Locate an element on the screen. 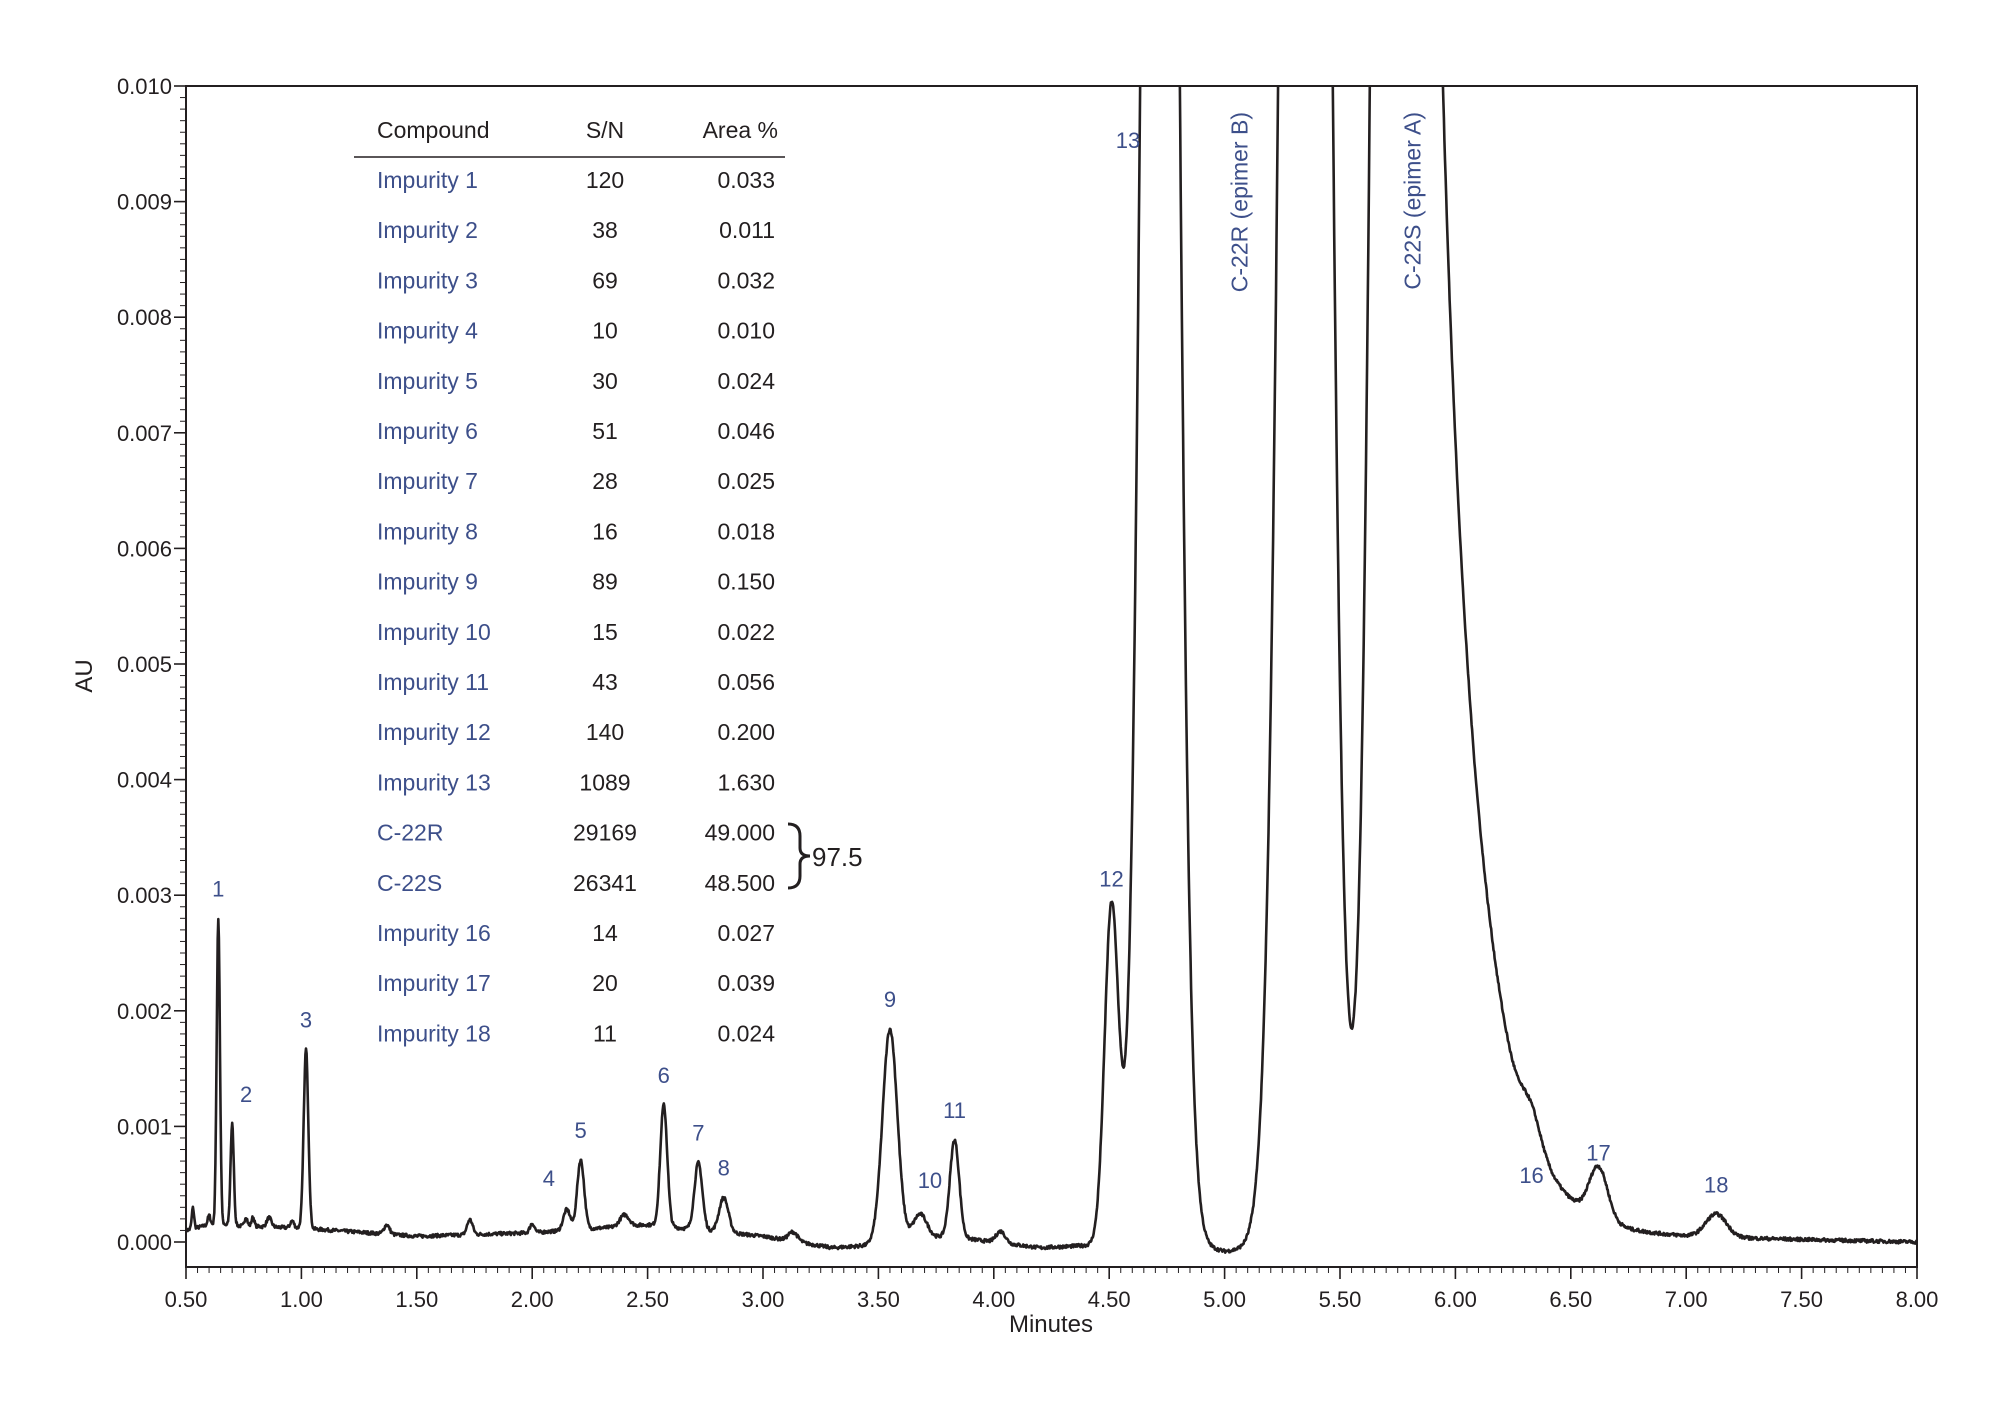 The height and width of the screenshot is (1406, 2000). table-cell-sn: 43 is located at coordinates (605, 682).